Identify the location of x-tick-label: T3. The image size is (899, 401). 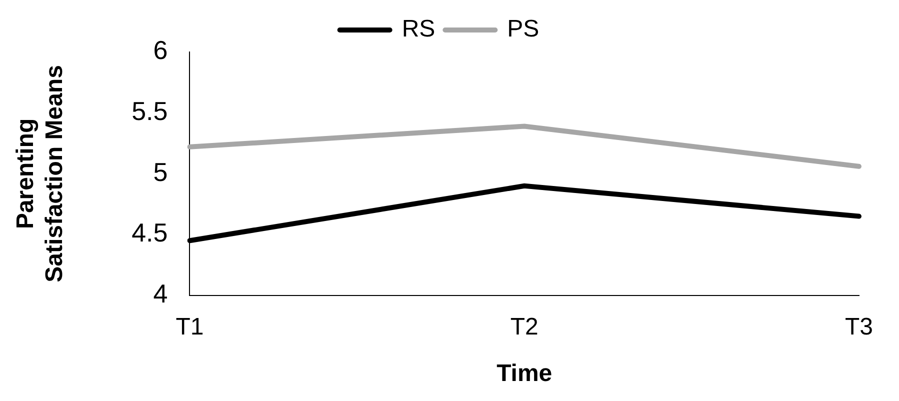
(859, 326).